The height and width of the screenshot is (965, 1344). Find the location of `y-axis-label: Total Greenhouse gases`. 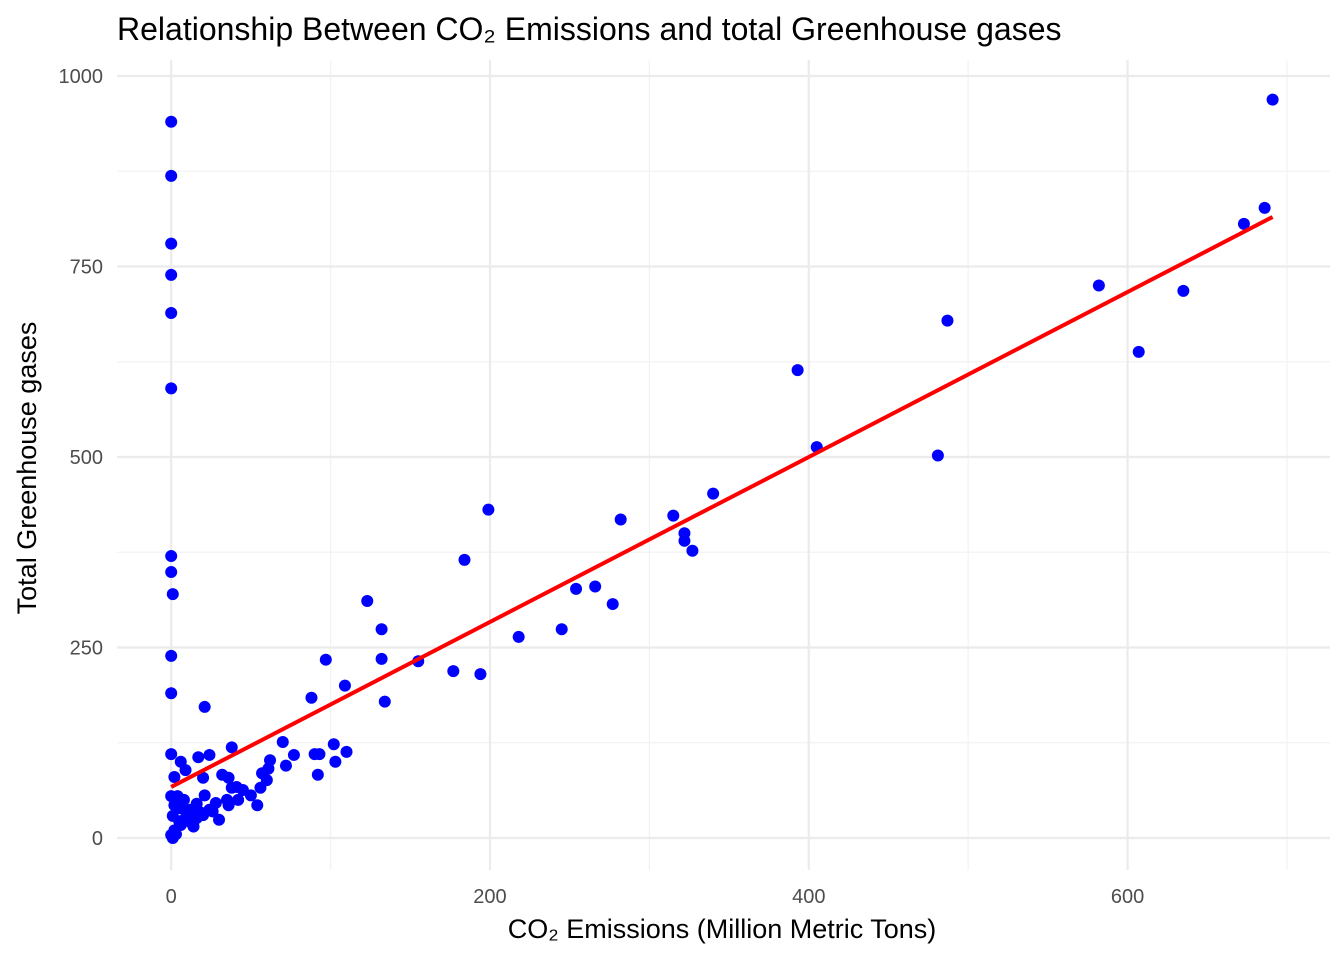

y-axis-label: Total Greenhouse gases is located at coordinates (27, 468).